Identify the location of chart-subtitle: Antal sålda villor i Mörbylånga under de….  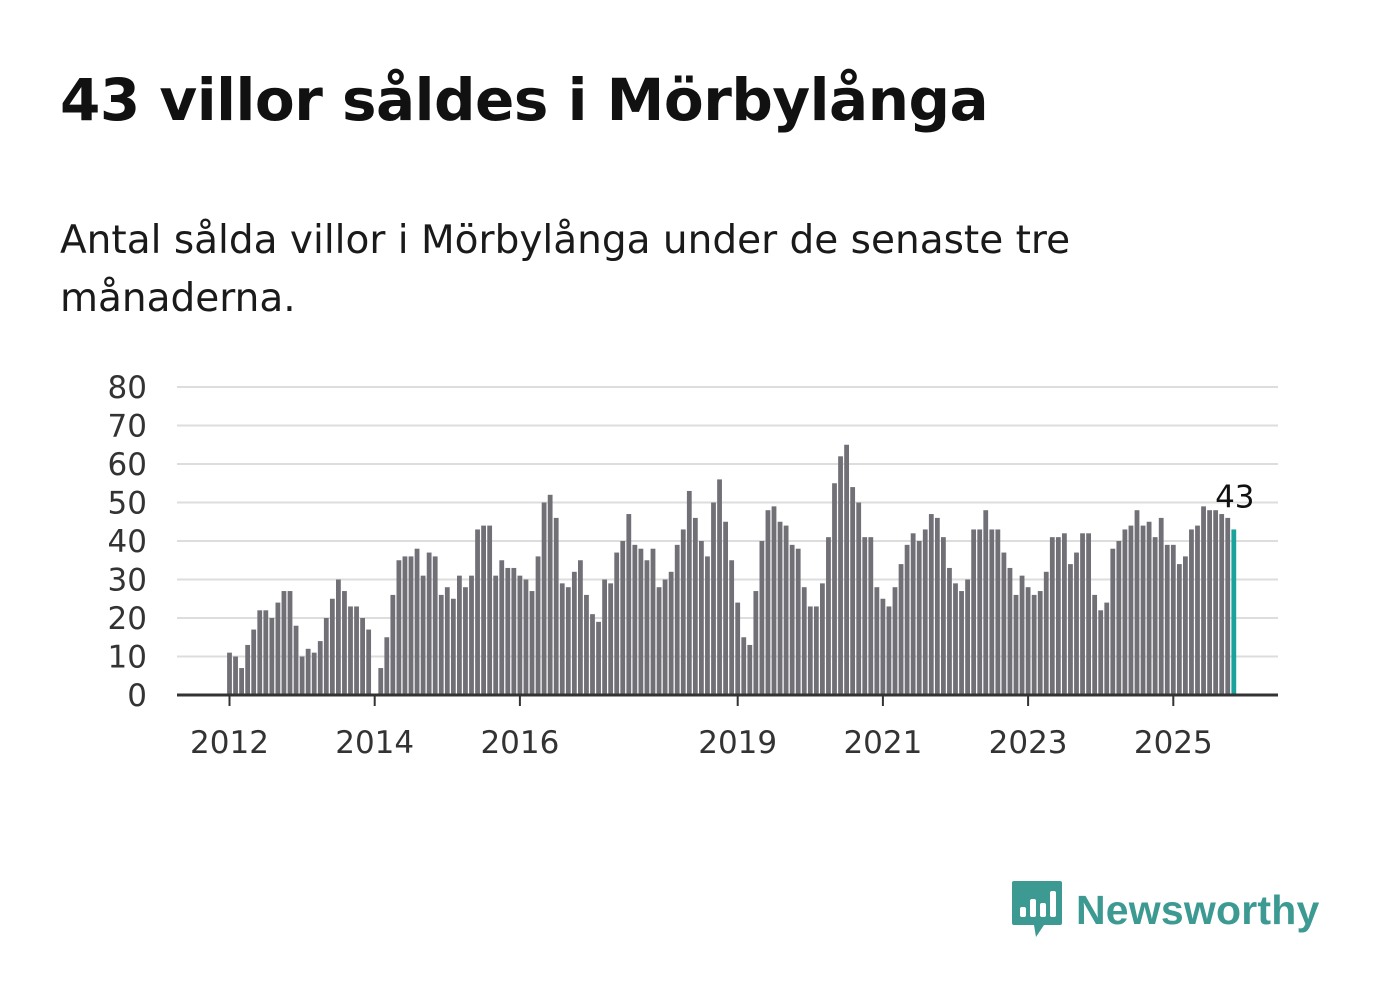
(565, 269).